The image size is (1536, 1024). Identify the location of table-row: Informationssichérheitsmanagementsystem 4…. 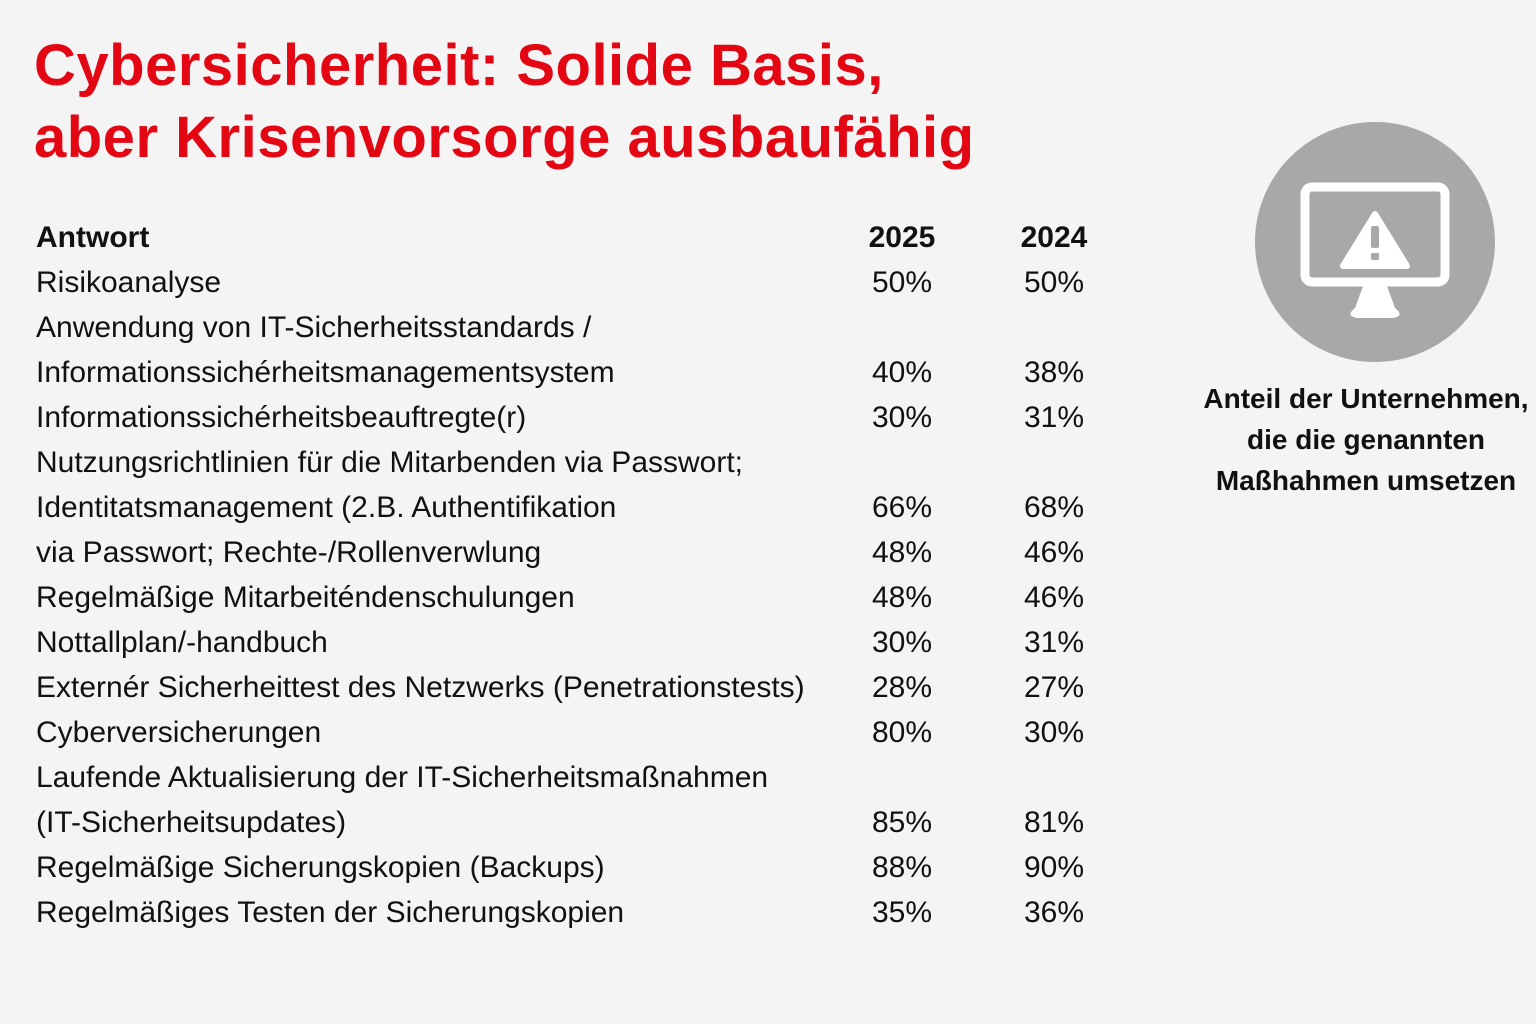
(586, 372).